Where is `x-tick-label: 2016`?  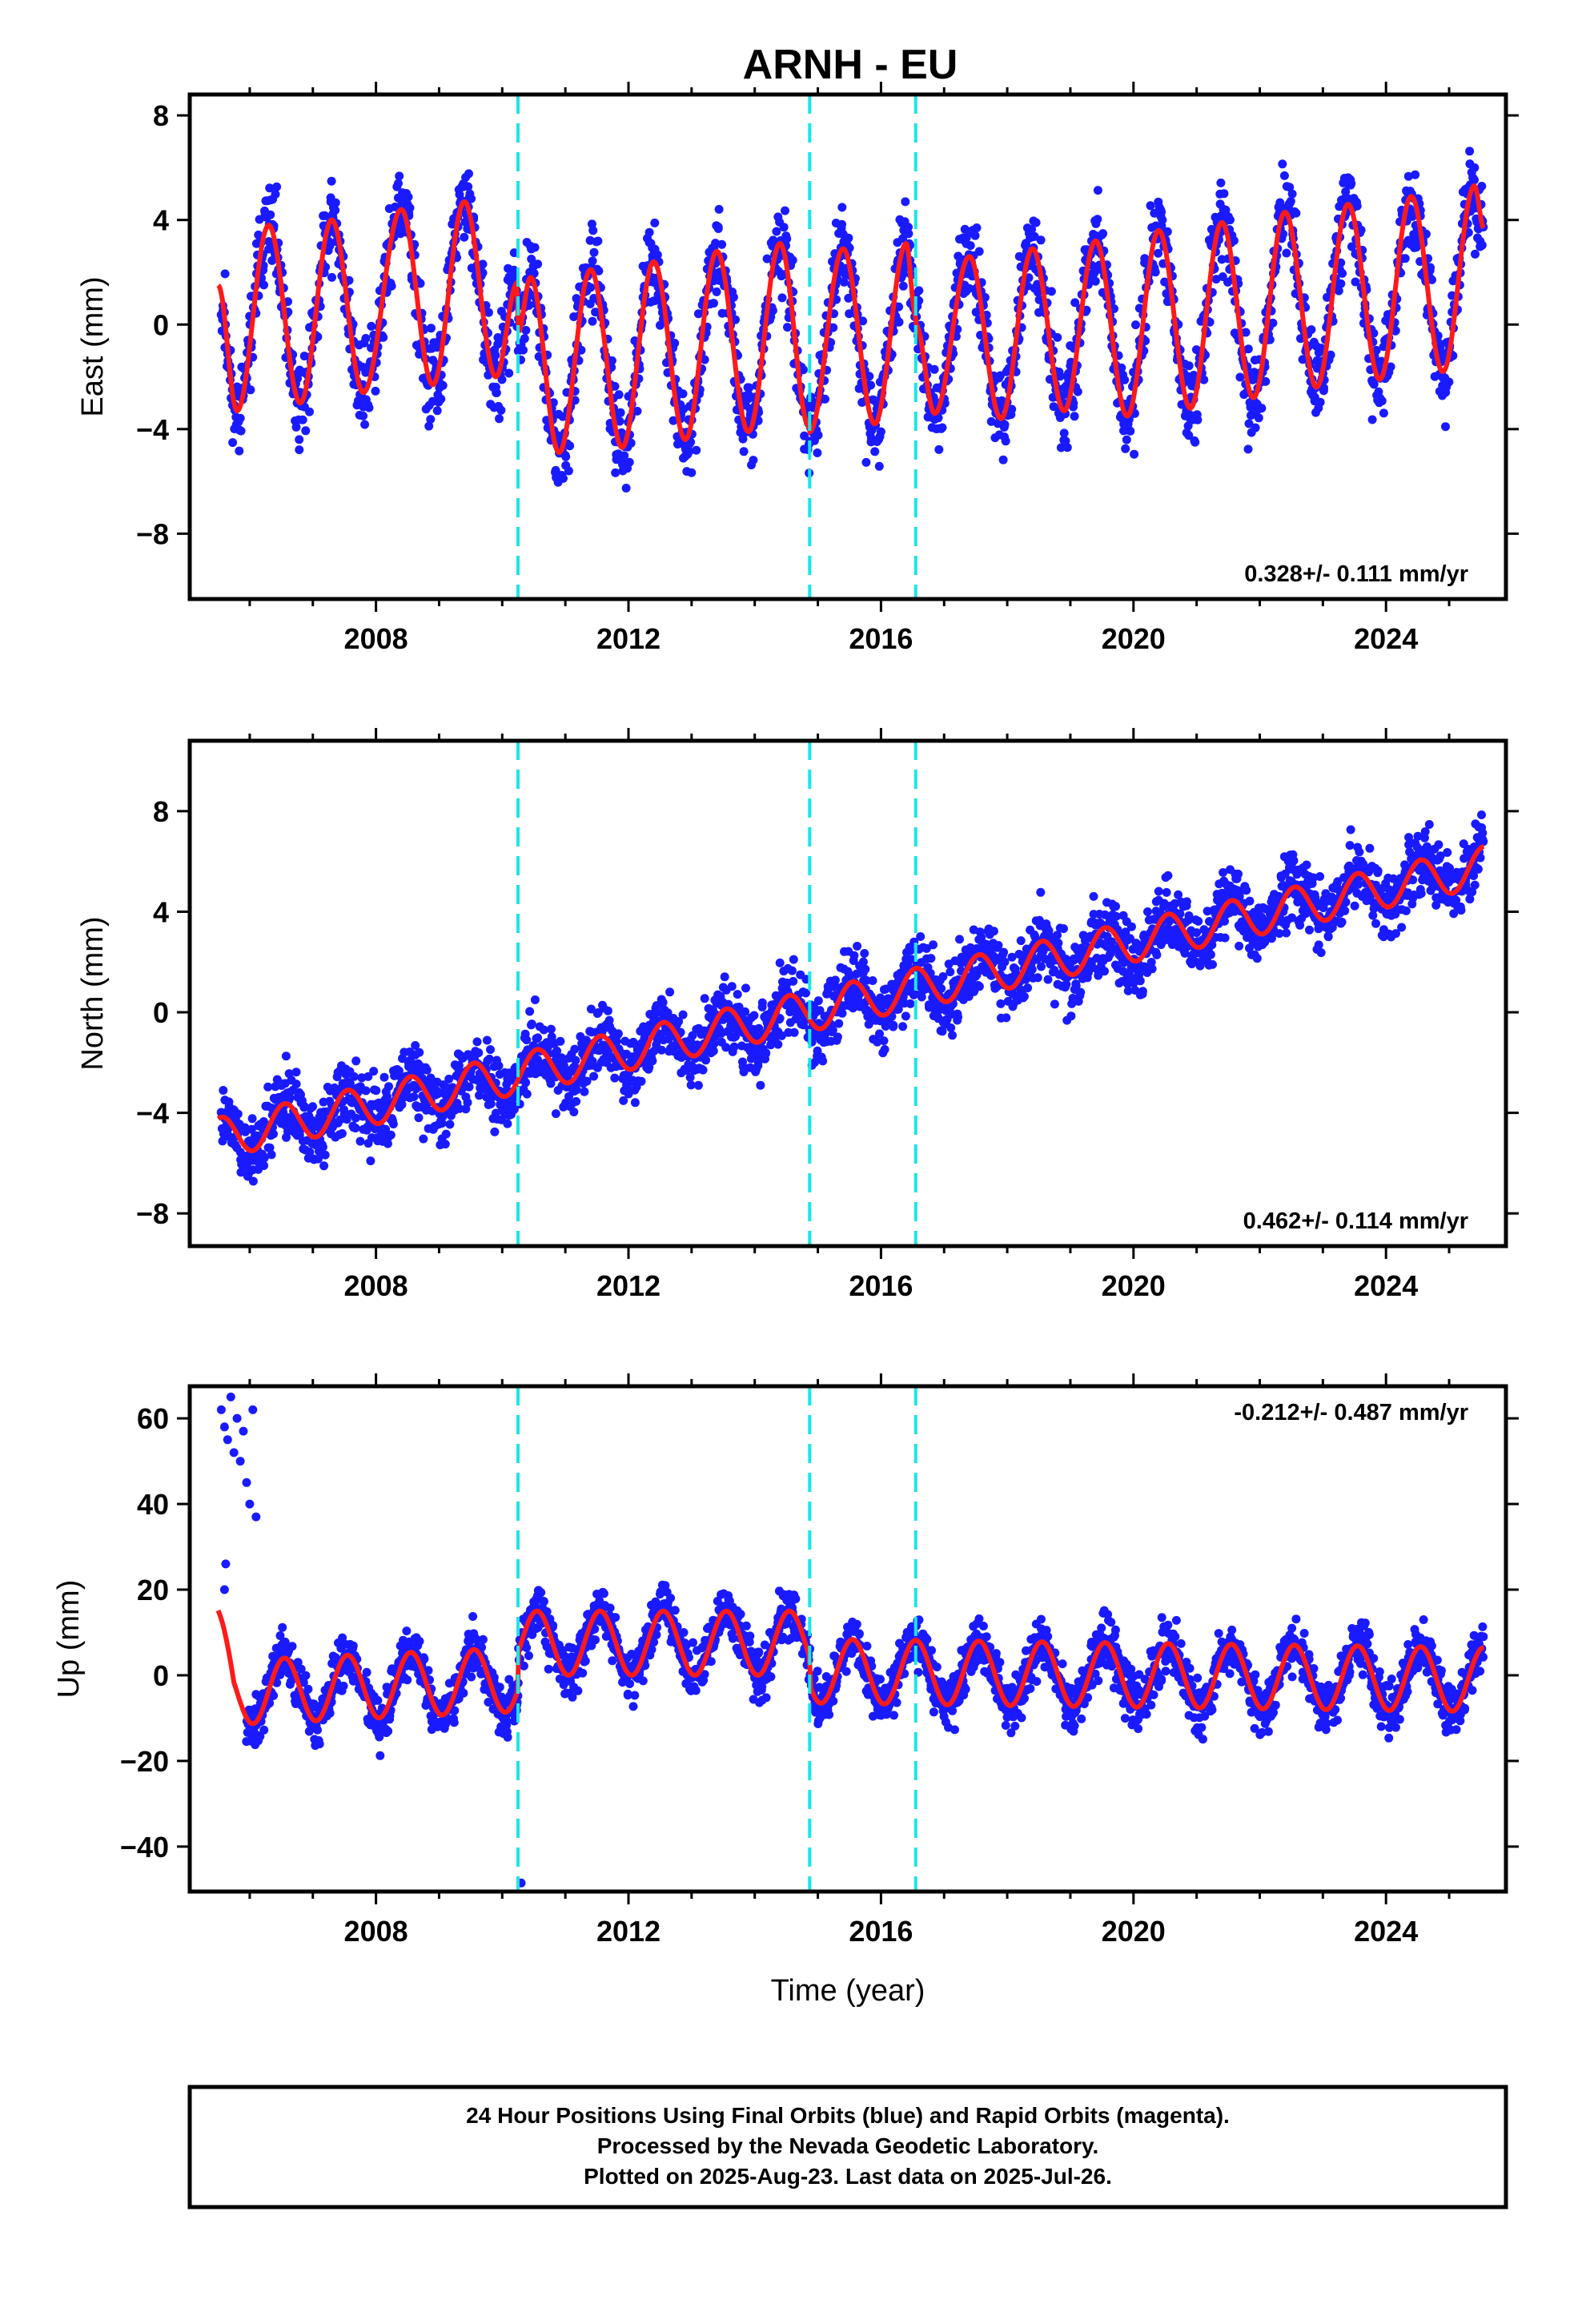
x-tick-label: 2016 is located at coordinates (881, 638).